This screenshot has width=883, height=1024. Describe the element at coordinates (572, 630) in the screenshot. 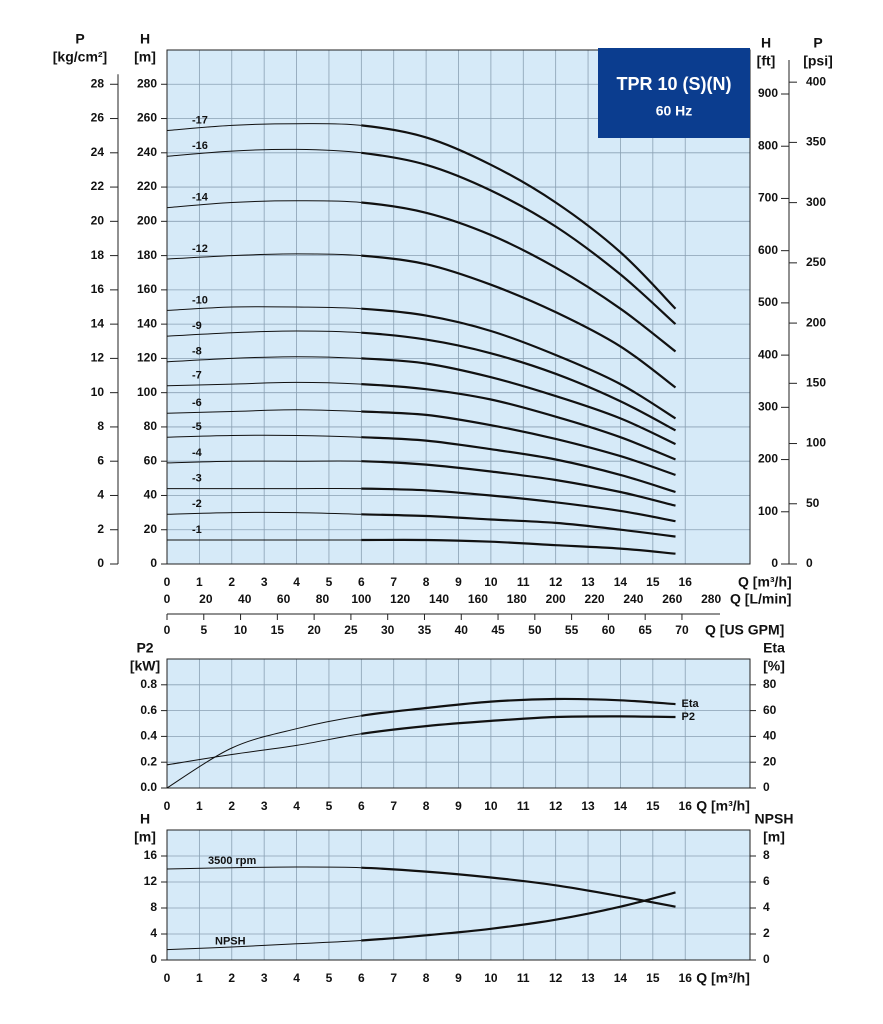

I see `x3-tick-label: 55` at that location.